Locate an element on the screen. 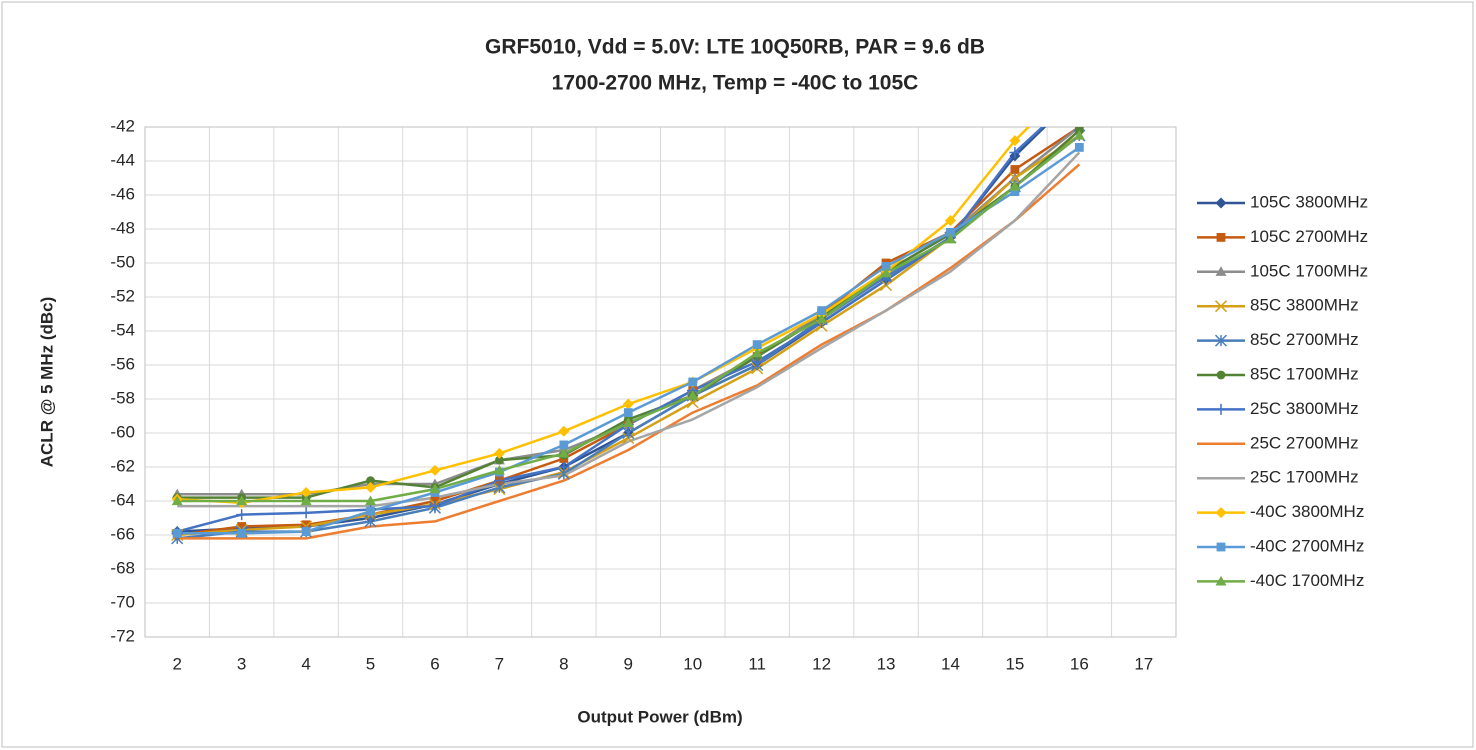  y-tick-label: -64 is located at coordinates (122, 499).